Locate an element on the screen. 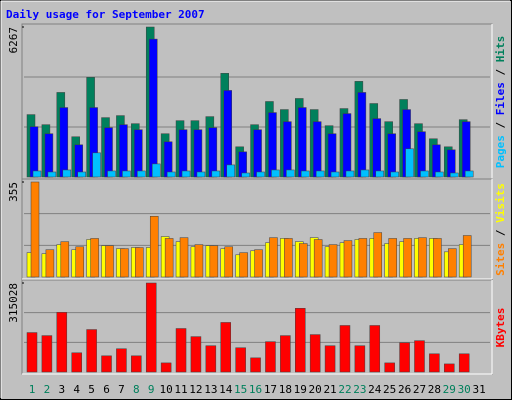 This screenshot has height=400, width=512. x-tick-label: 9 is located at coordinates (151, 389).